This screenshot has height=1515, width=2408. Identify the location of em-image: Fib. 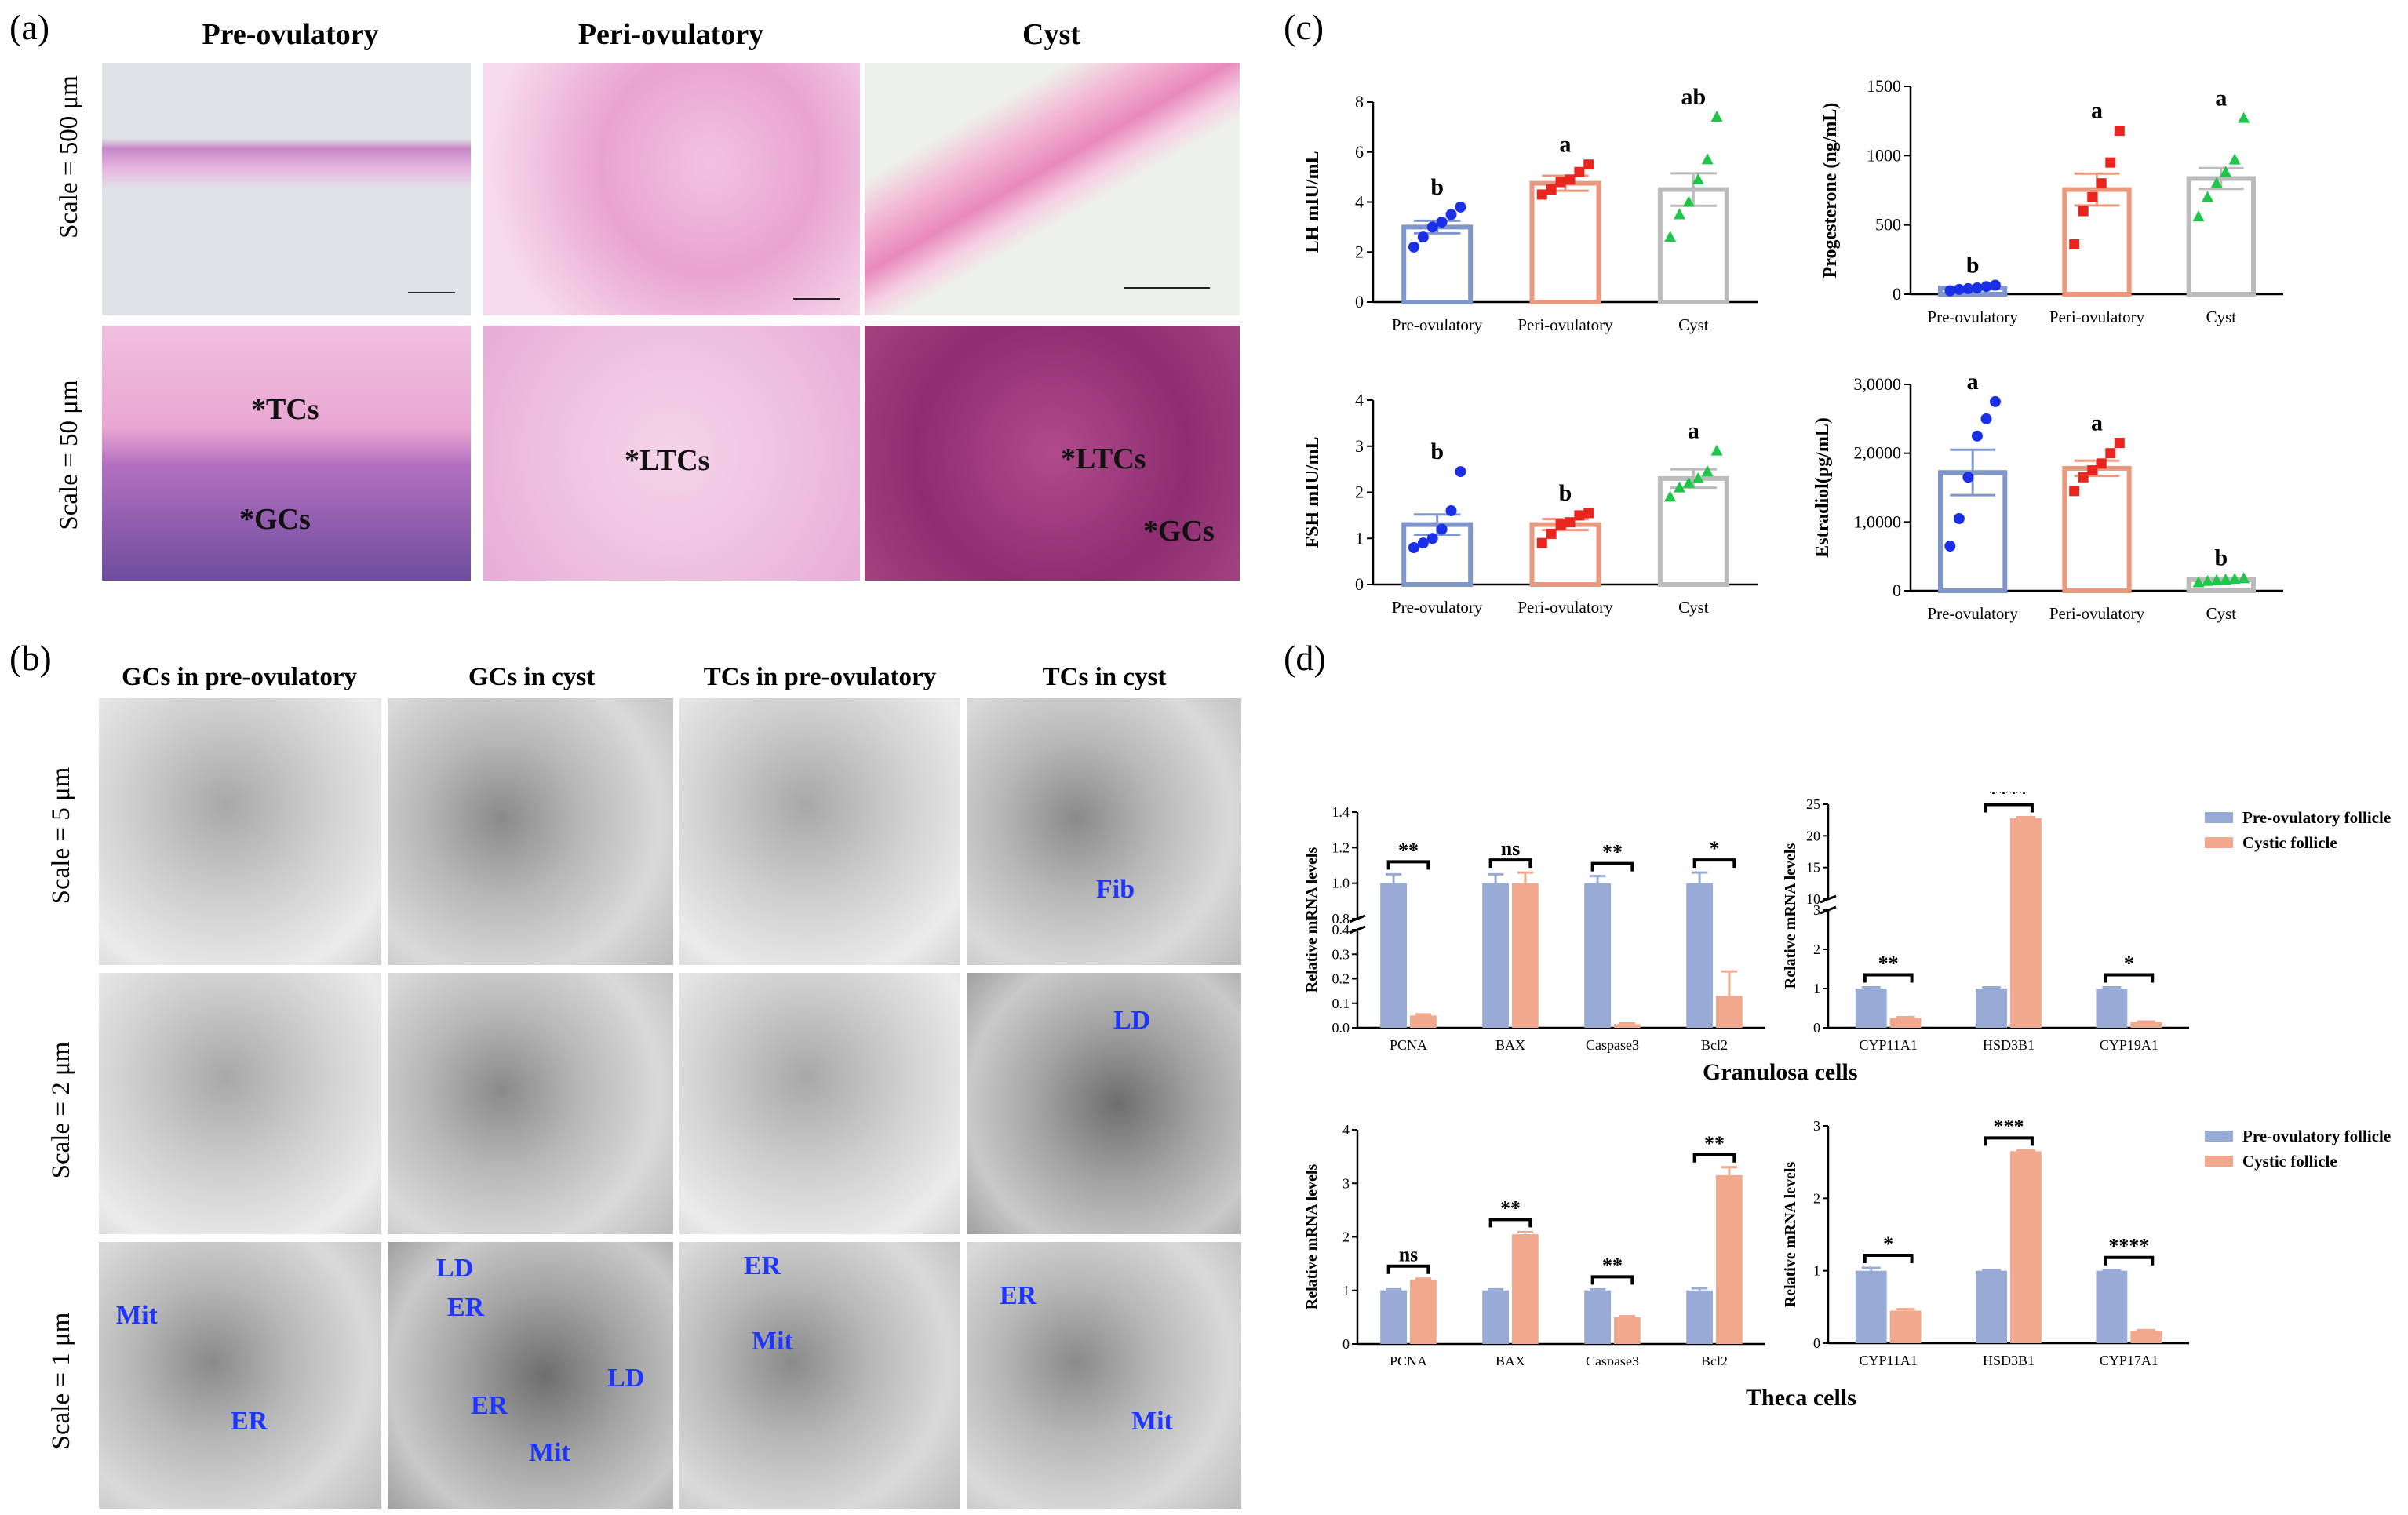
(1104, 831).